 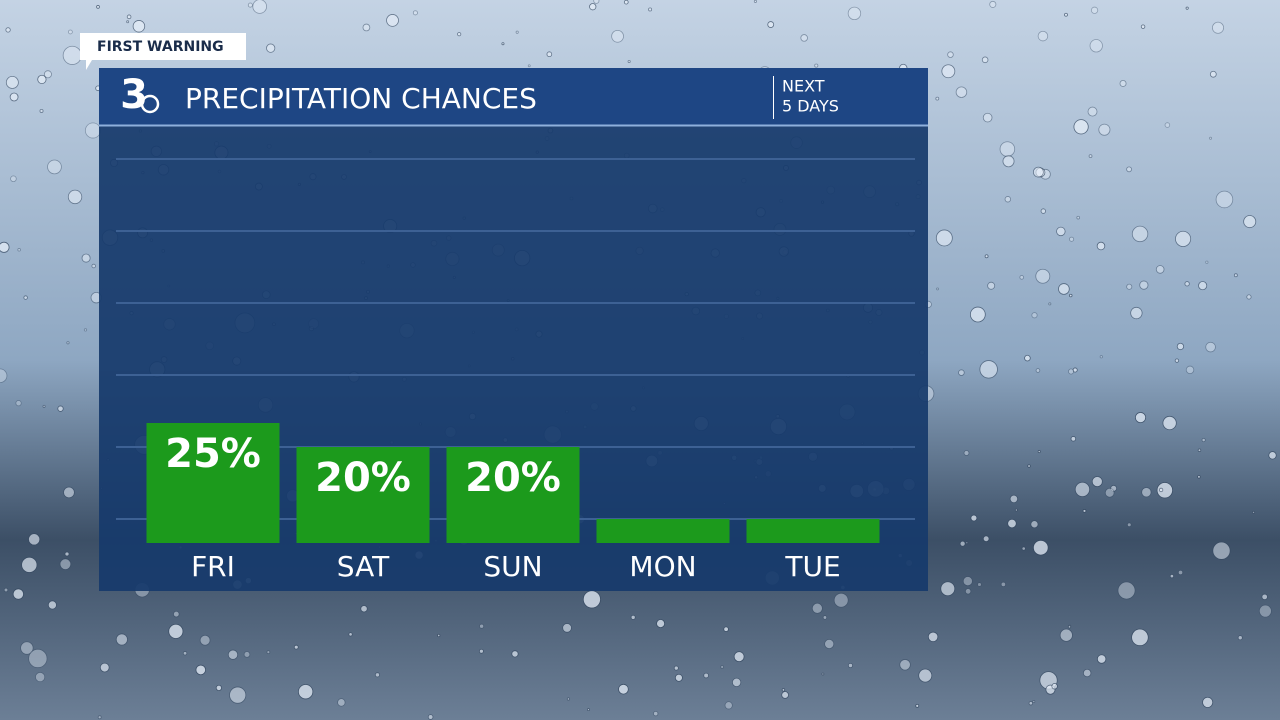 I want to click on header-bar, so click(x=513, y=96).